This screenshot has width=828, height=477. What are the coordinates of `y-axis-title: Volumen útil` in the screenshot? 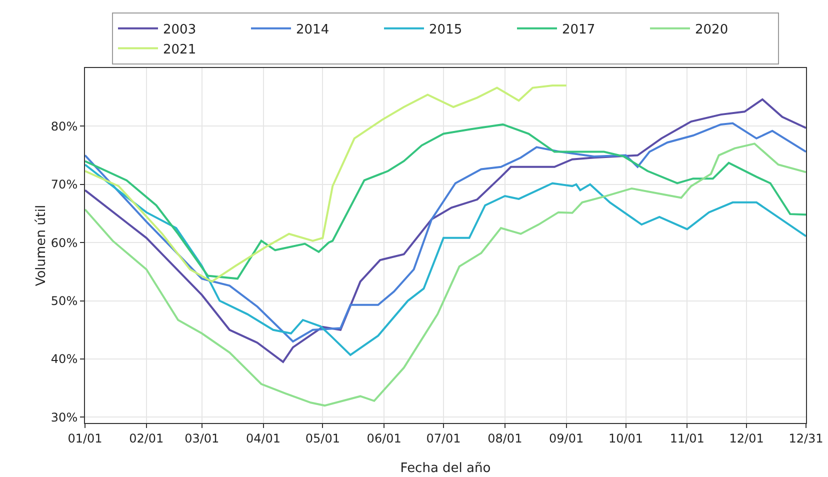 It's located at (41, 245).